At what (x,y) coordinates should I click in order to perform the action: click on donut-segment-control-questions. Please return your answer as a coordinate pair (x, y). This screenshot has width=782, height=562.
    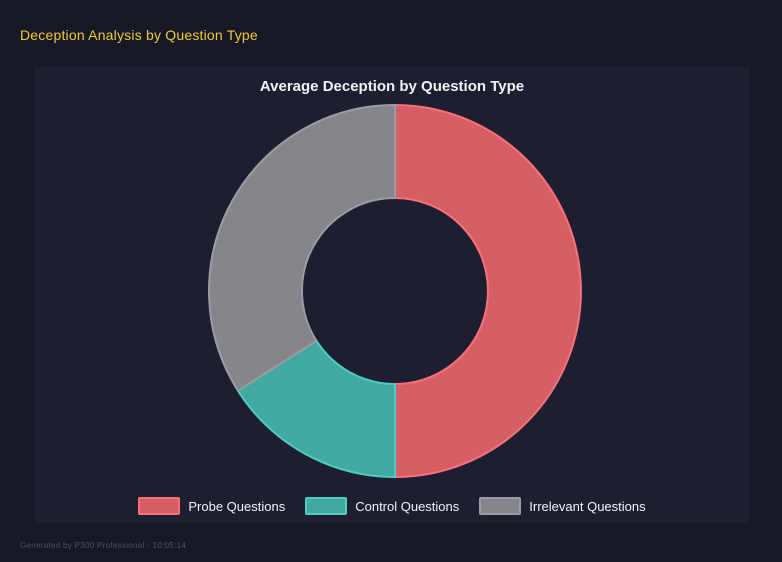
    Looking at the image, I should click on (316, 408).